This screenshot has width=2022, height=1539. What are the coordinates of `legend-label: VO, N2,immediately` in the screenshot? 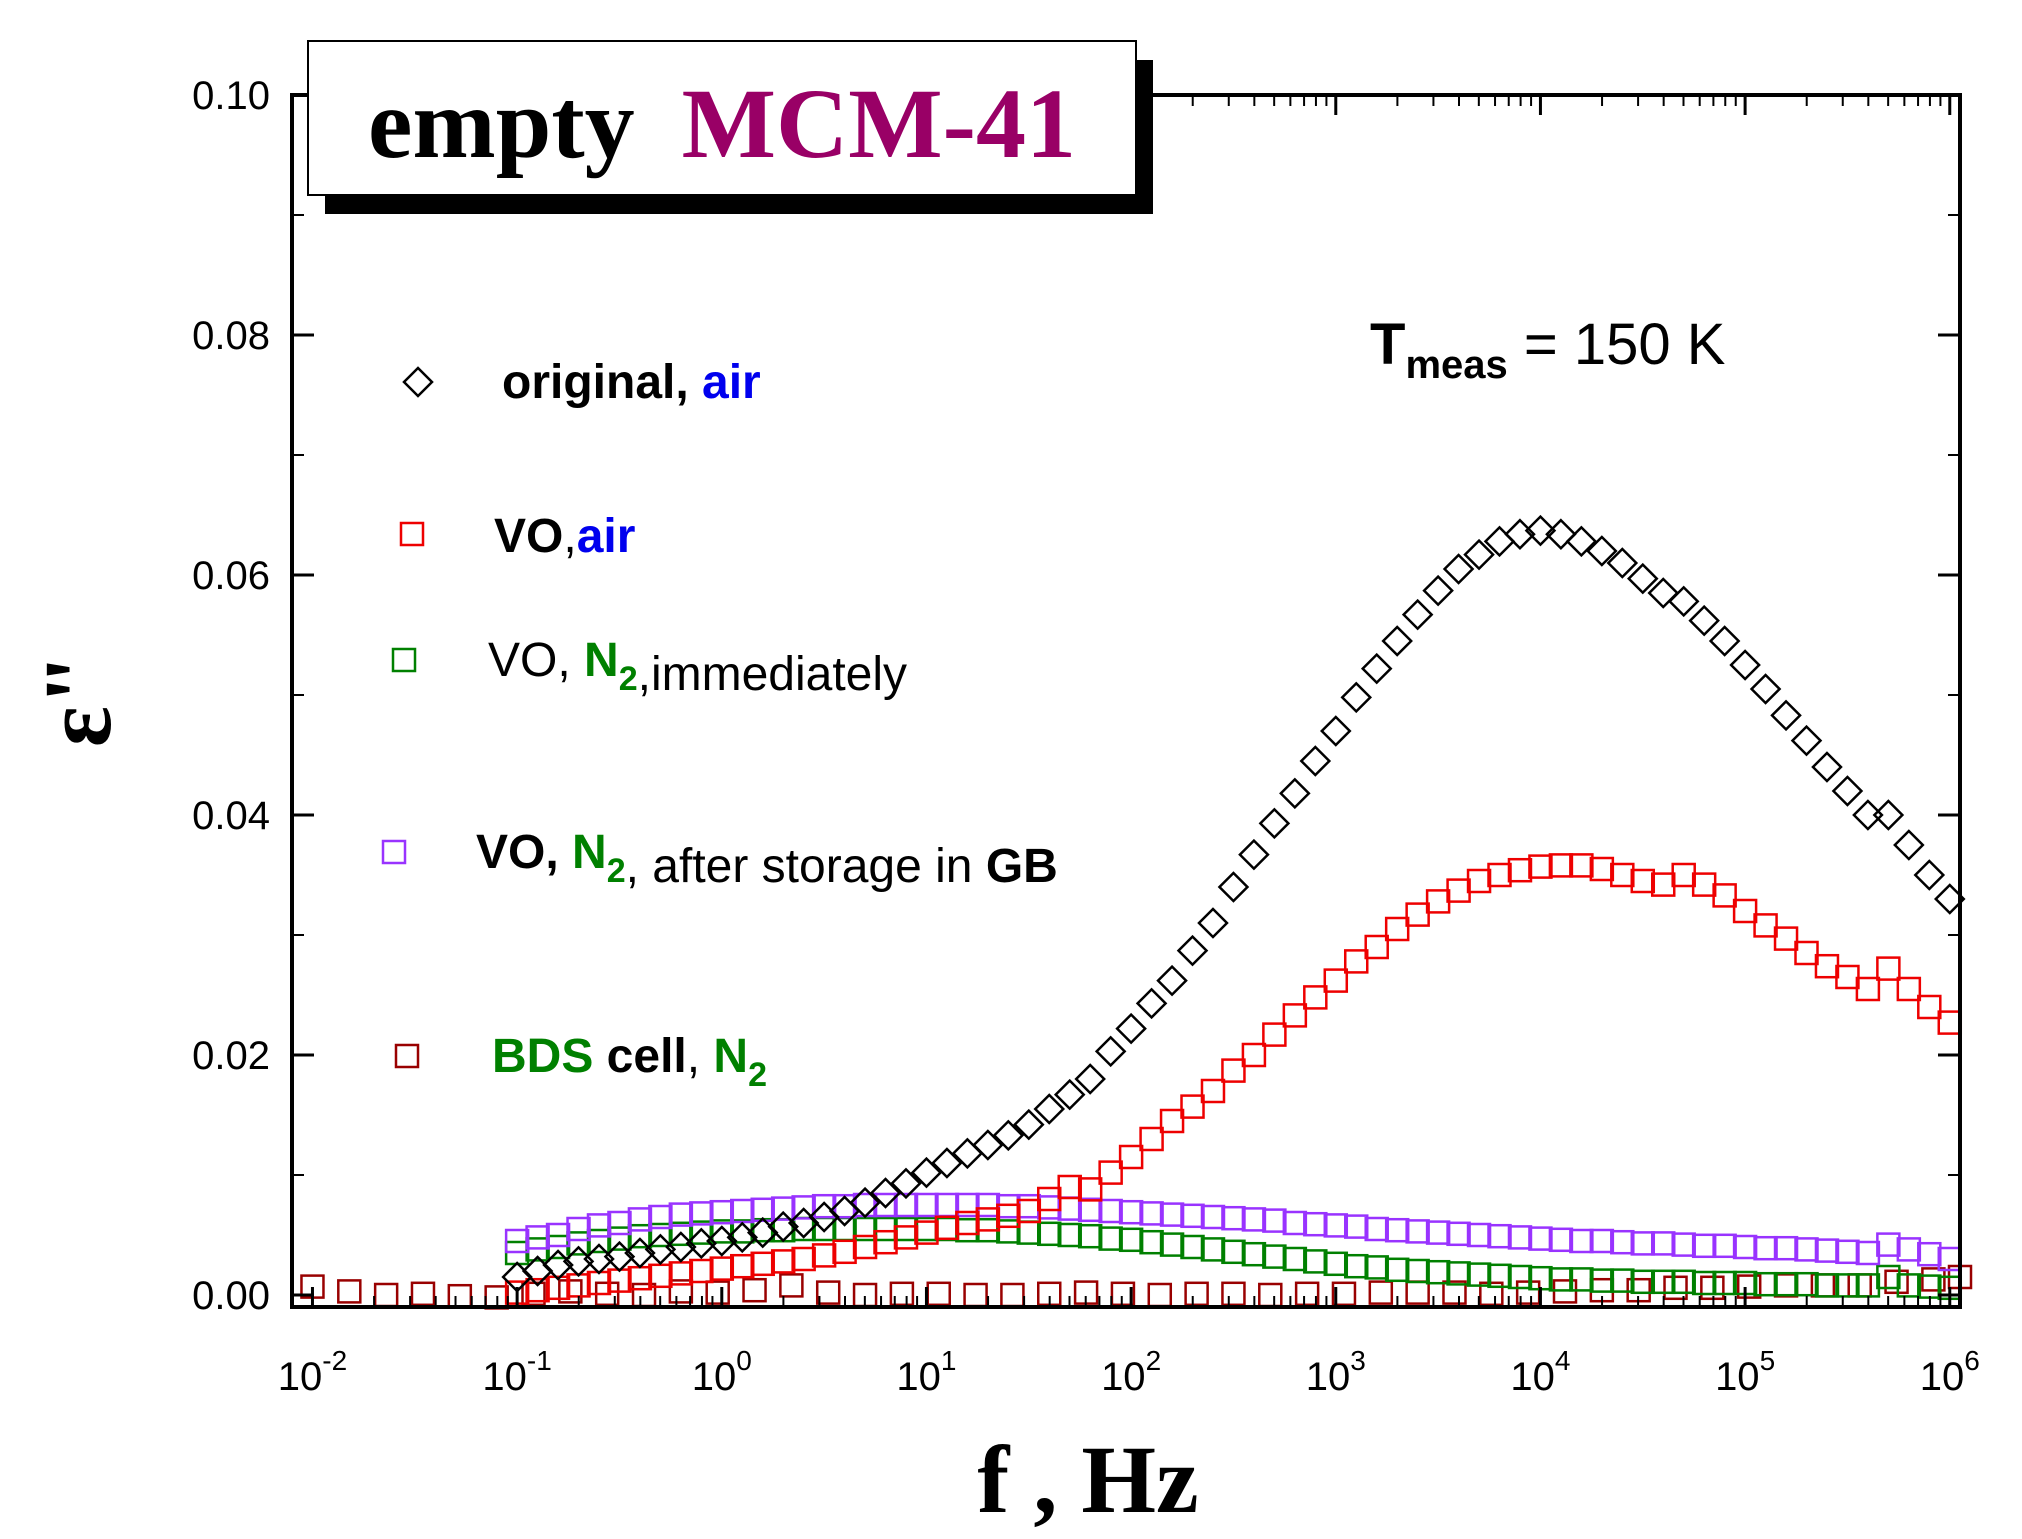 It's located at (697, 667).